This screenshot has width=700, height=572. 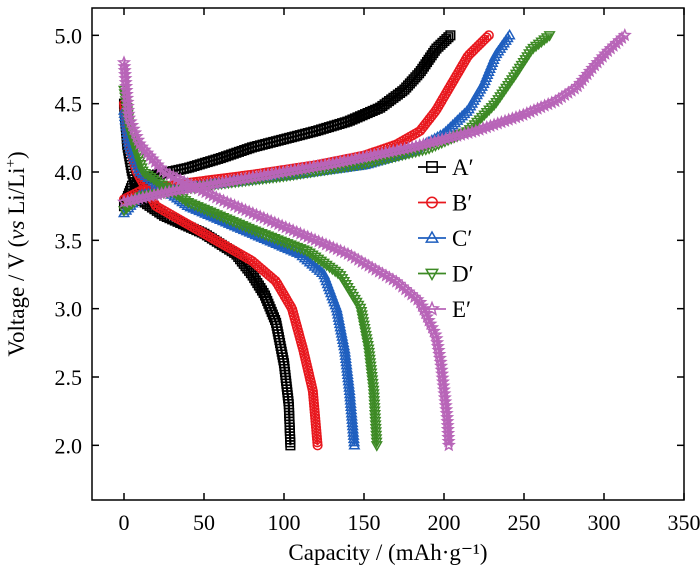 What do you see at coordinates (69, 104) in the screenshot?
I see `y-tick-label: 4.5` at bounding box center [69, 104].